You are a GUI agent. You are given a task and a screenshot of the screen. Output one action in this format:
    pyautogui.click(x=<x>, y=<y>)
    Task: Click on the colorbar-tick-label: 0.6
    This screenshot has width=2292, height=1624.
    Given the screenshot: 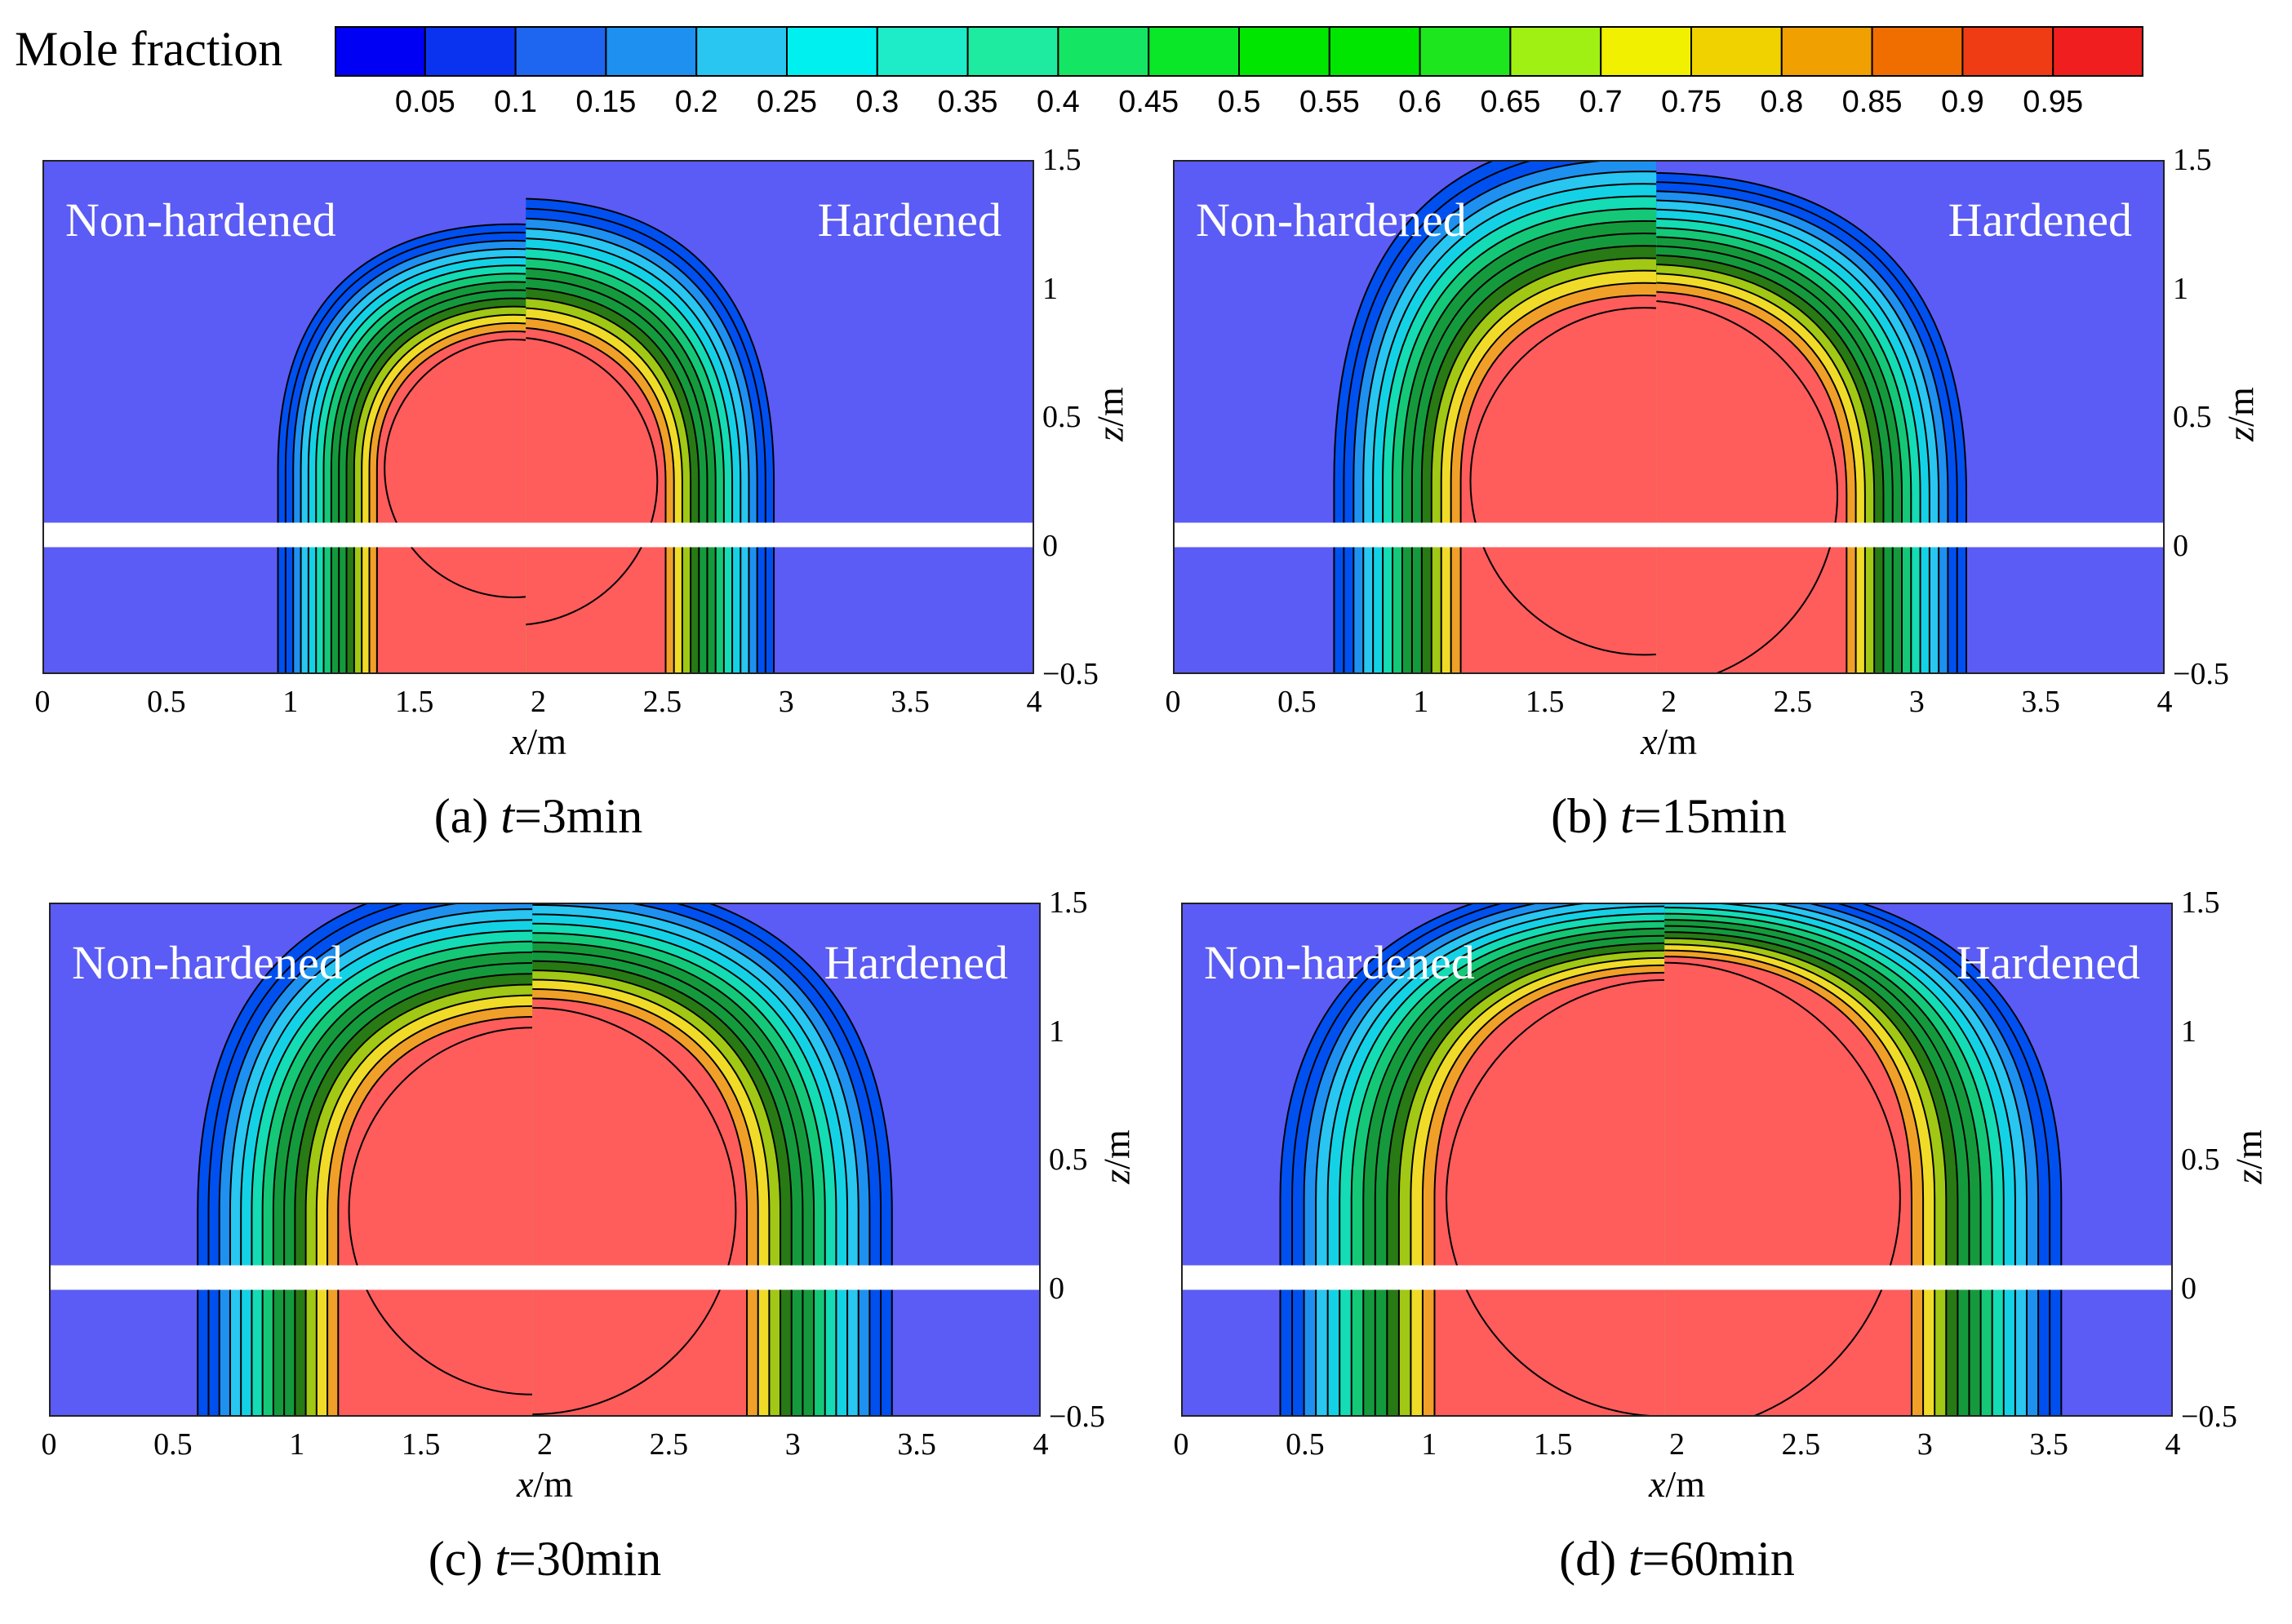 What is the action you would take?
    pyautogui.click(x=1420, y=102)
    